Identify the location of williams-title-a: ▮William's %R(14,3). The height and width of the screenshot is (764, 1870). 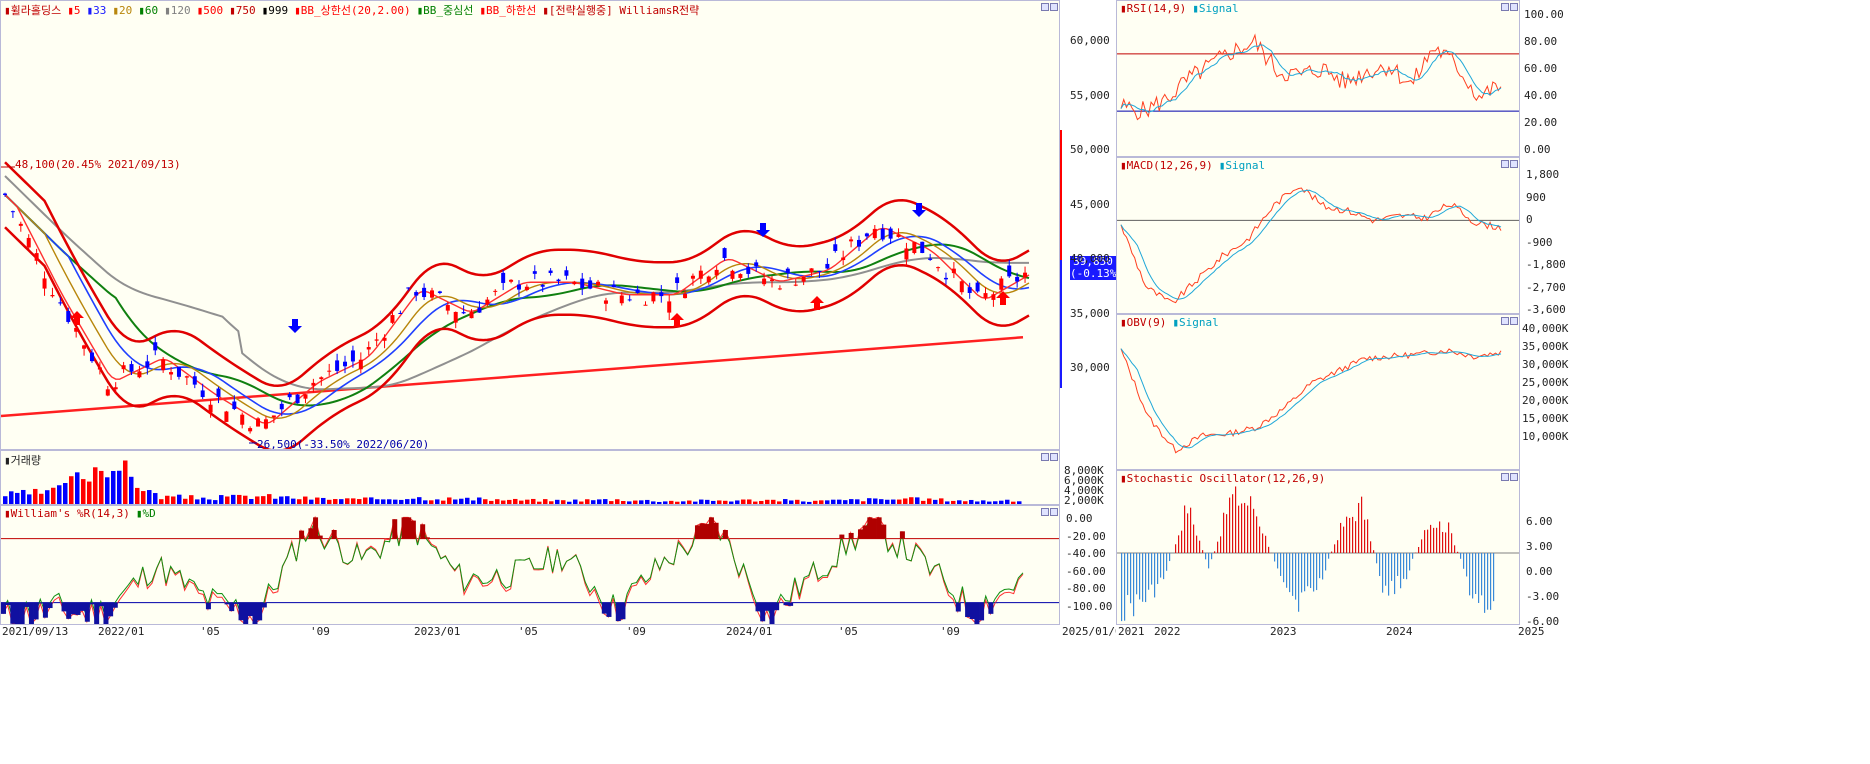
(67, 513).